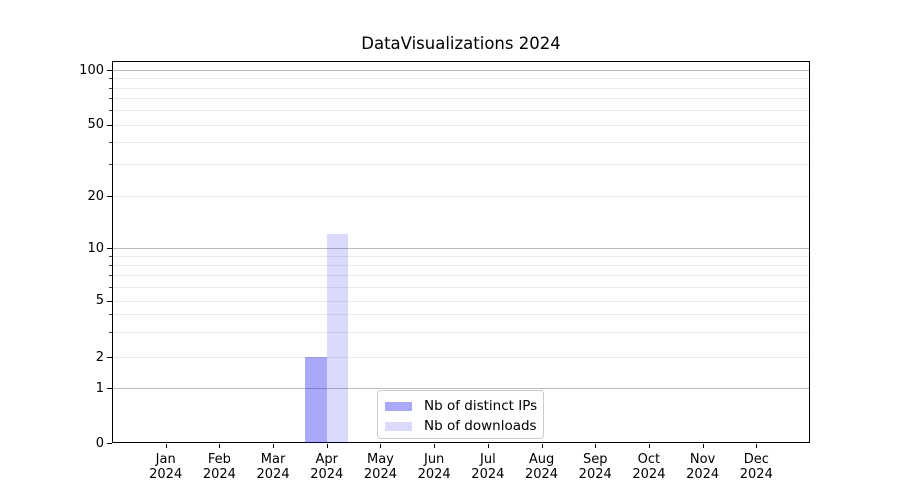 Image resolution: width=900 pixels, height=500 pixels. I want to click on x-tick-sep-2024, so click(596, 446).